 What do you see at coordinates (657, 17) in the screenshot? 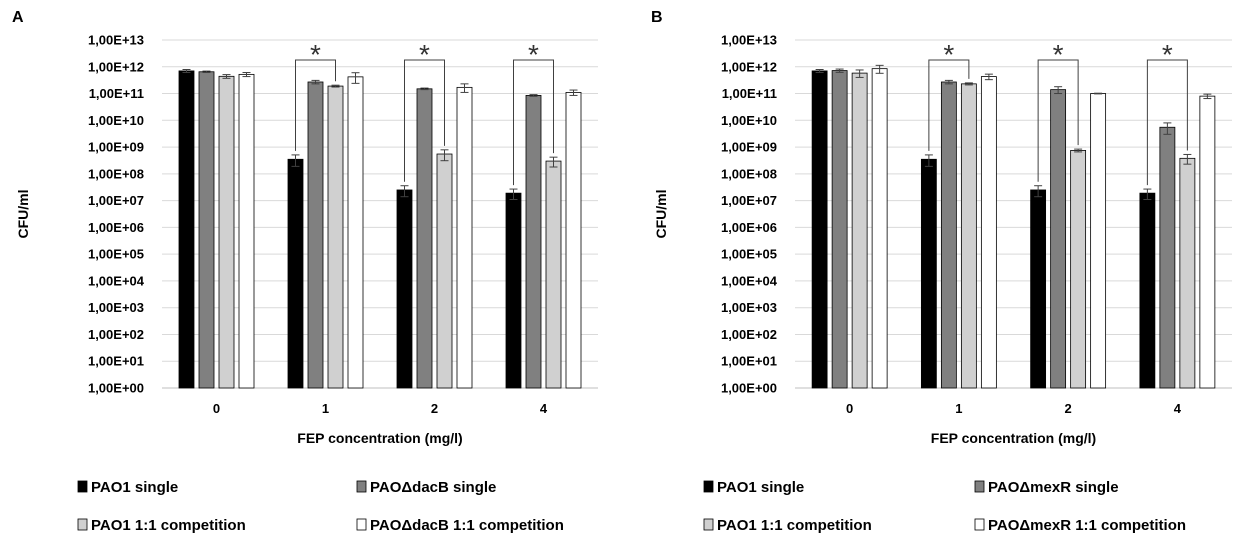
I see `panel-letter: B` at bounding box center [657, 17].